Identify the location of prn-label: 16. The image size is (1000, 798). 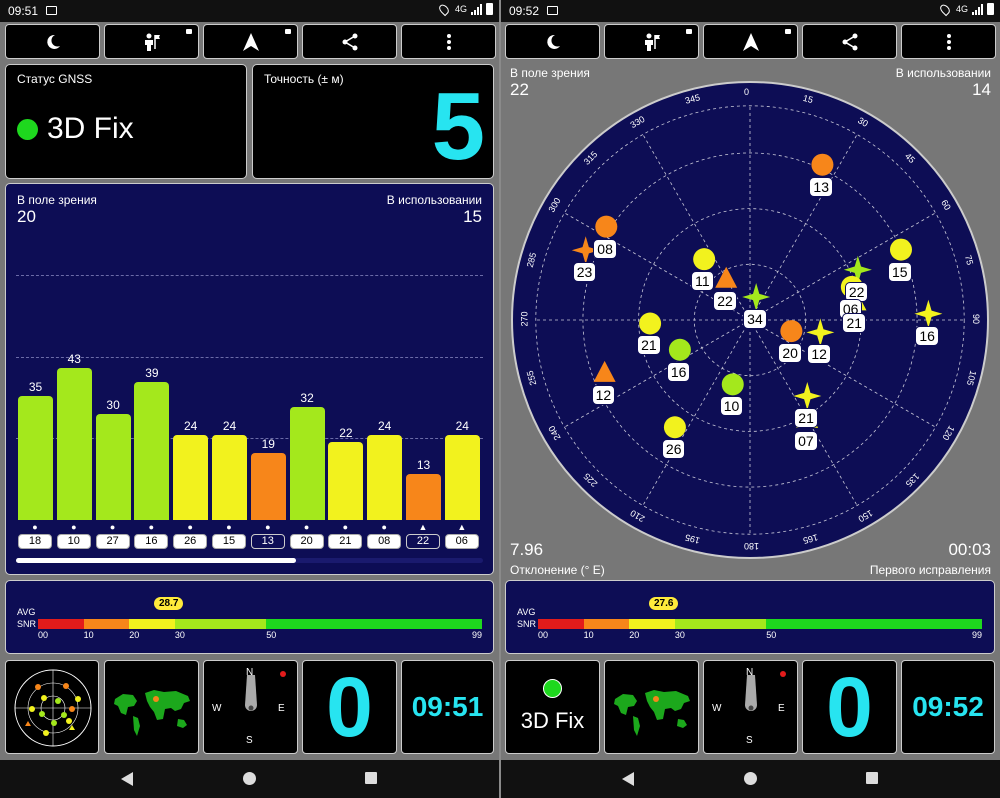
(151, 541).